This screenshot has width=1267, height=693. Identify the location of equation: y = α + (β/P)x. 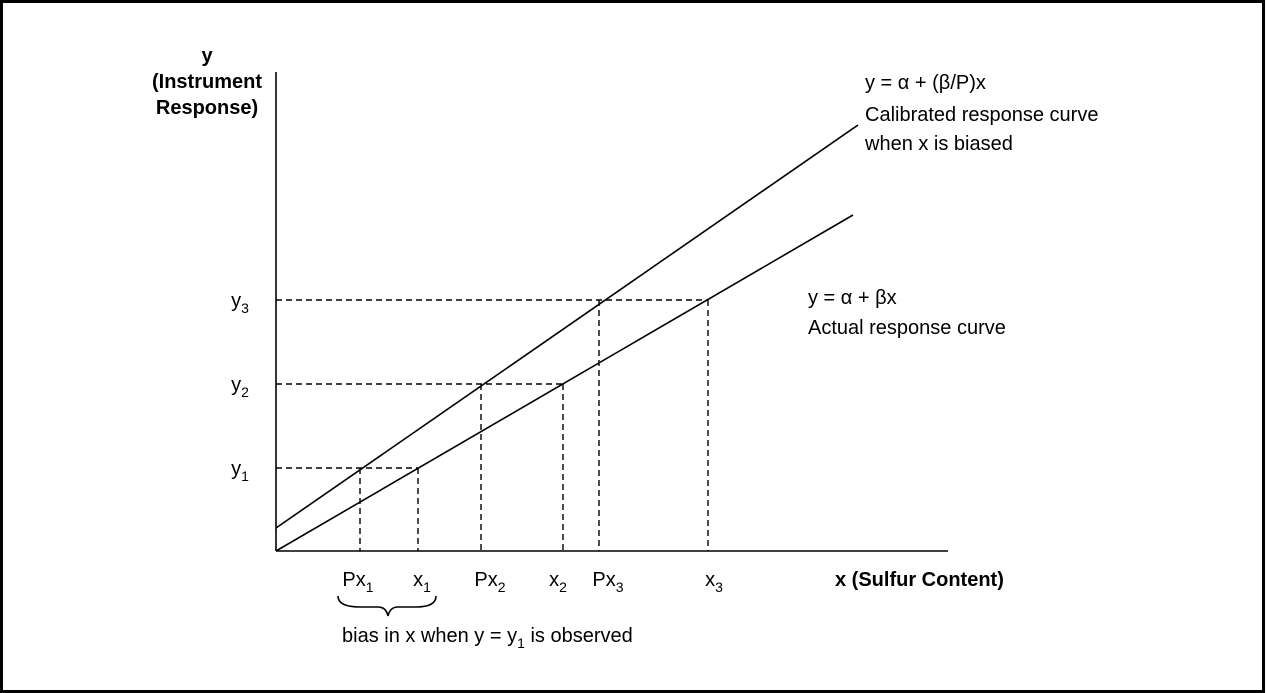
(925, 83).